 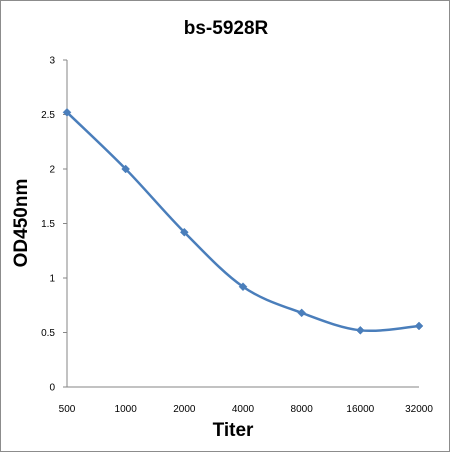 I want to click on y-tick-label: 0, so click(x=52, y=388).